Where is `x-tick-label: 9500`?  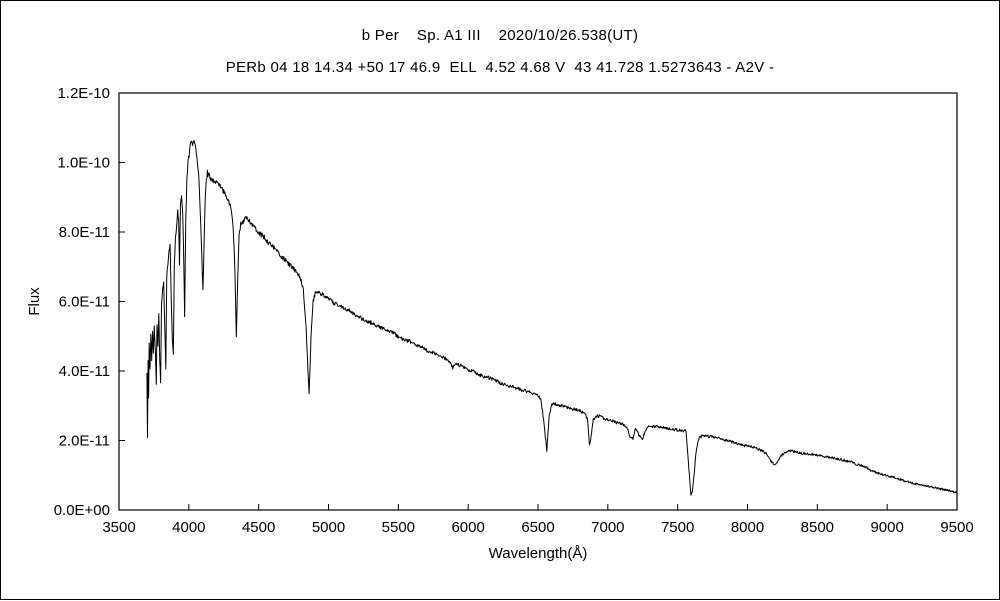
x-tick-label: 9500 is located at coordinates (956, 527).